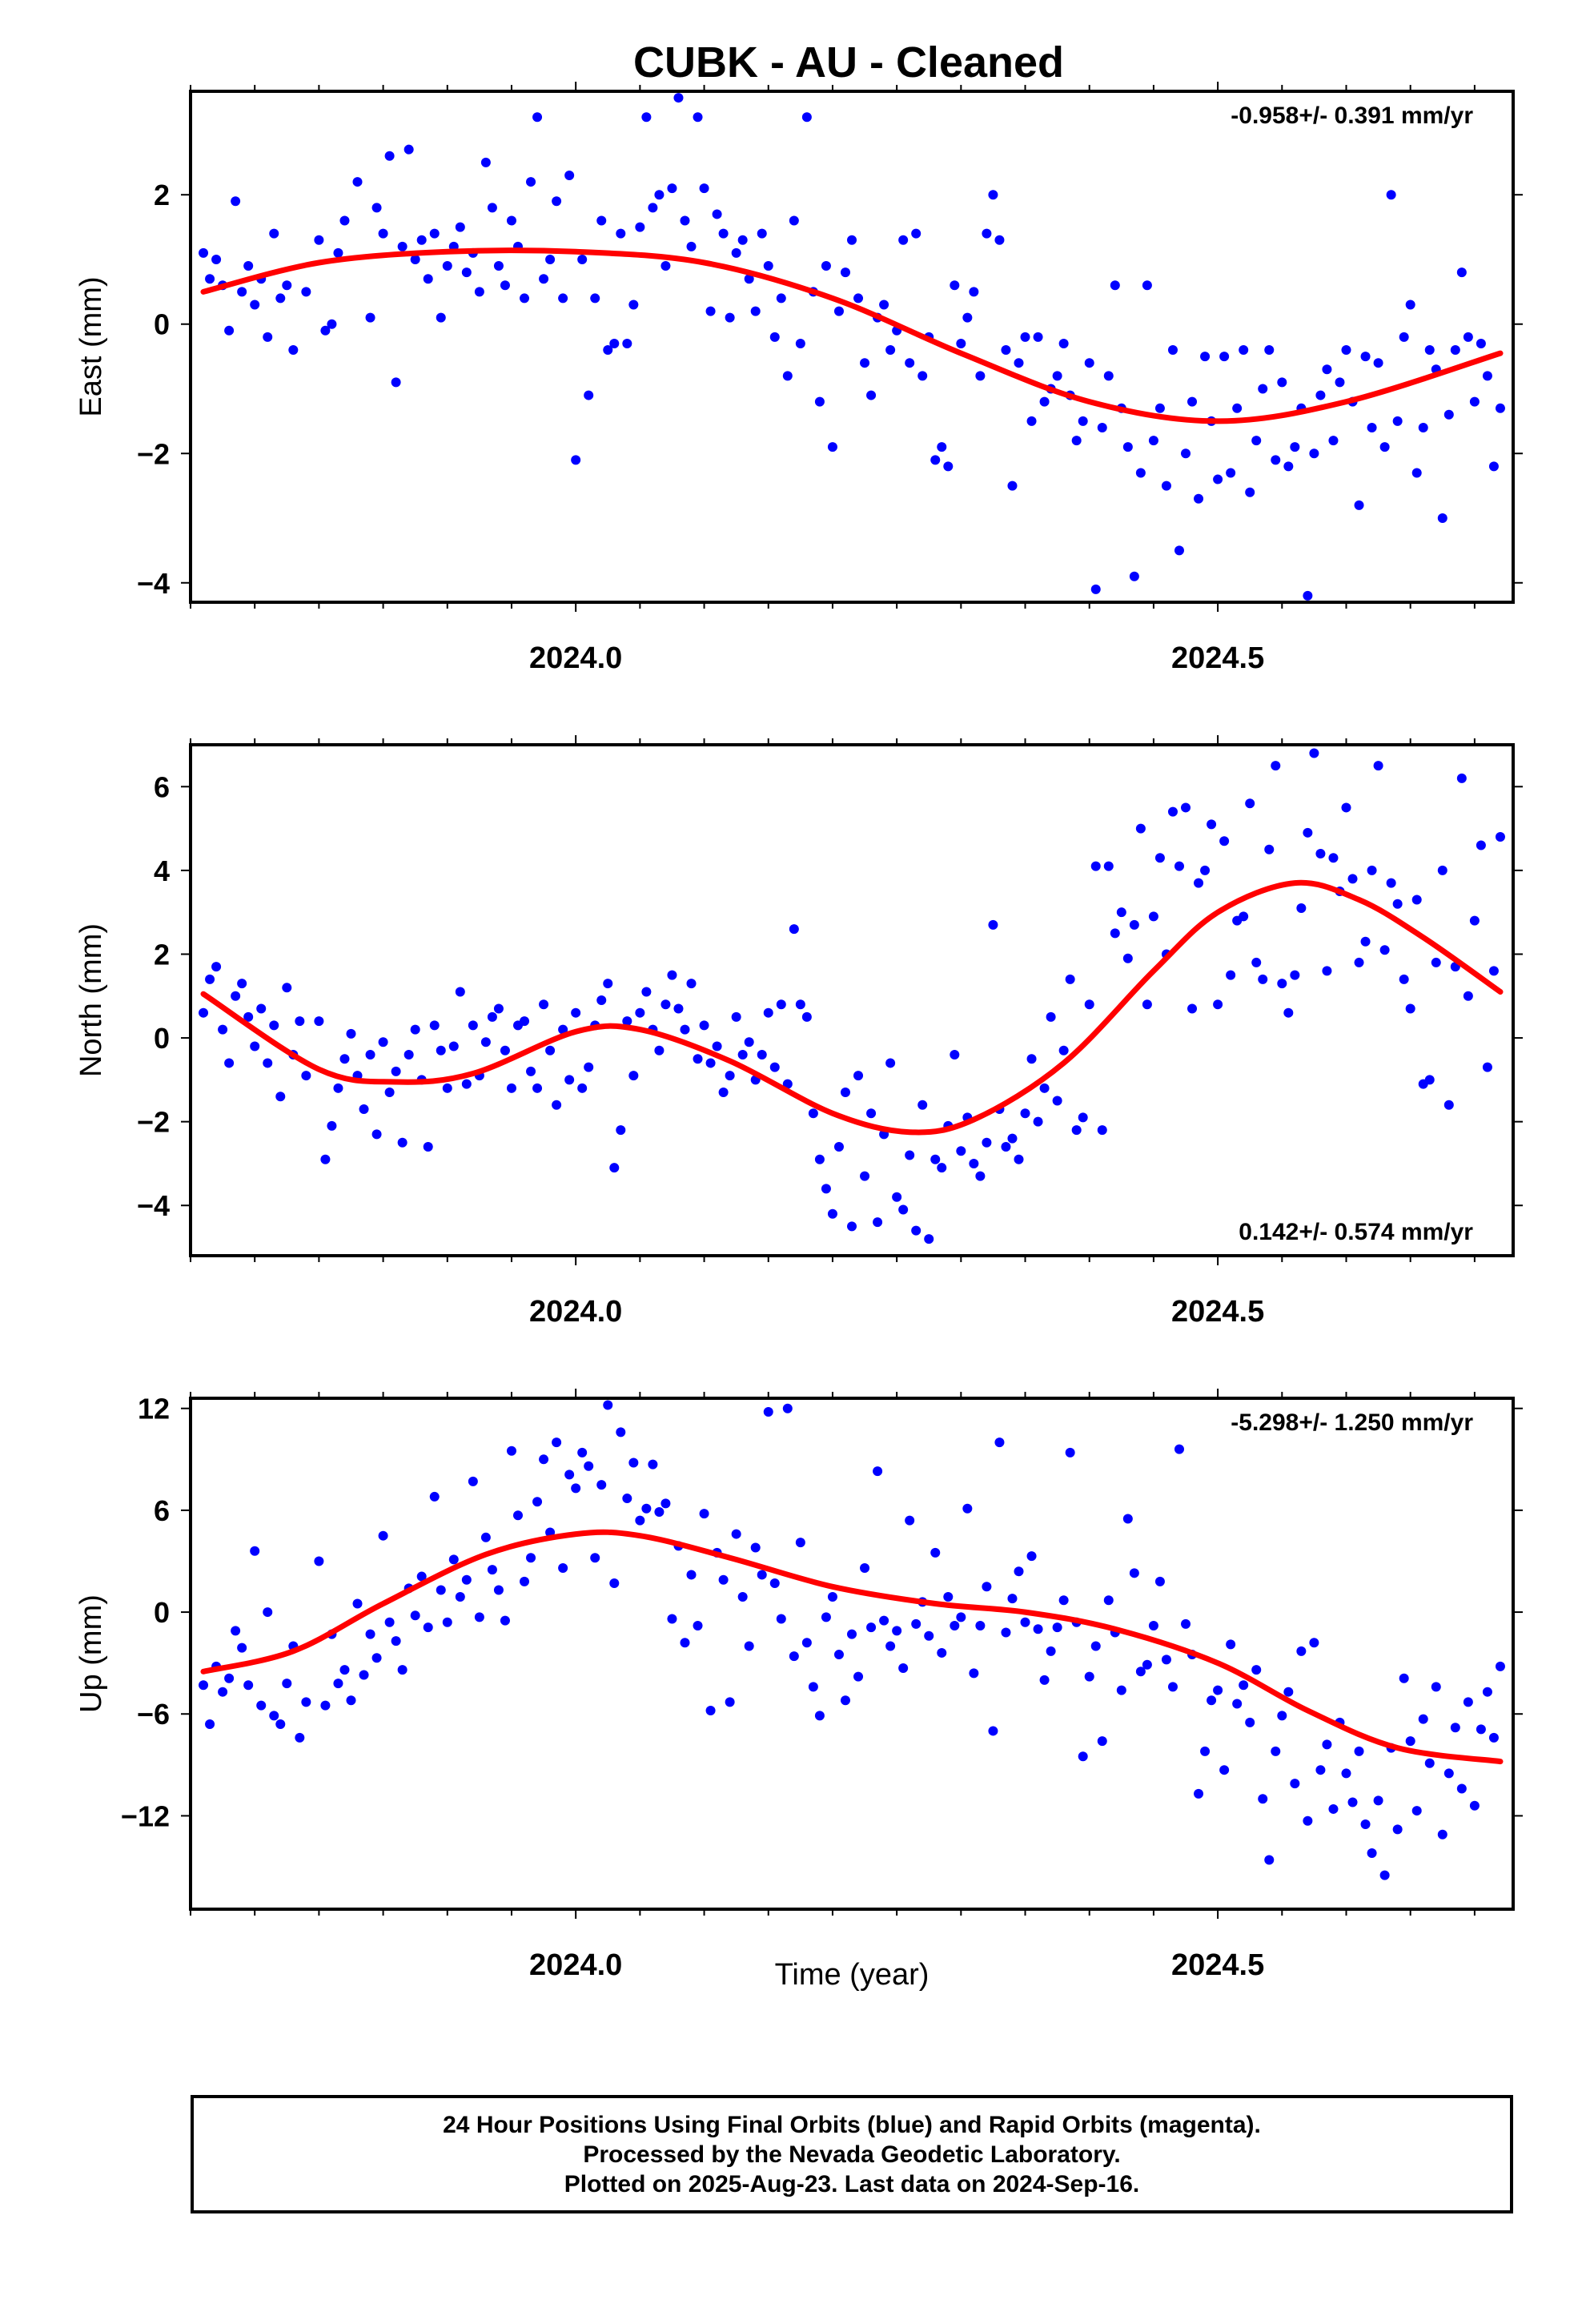 This screenshot has width=1582, height=2324. Describe the element at coordinates (145, 1815) in the screenshot. I see `y-tick-label: −12` at that location.